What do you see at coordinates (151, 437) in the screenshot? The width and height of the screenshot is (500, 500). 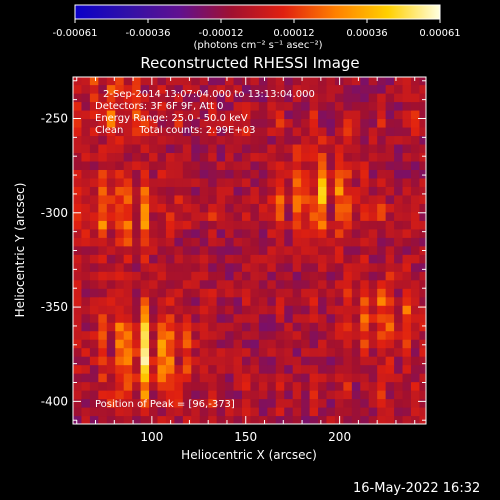 I see `x-tick-label: 100` at bounding box center [151, 437].